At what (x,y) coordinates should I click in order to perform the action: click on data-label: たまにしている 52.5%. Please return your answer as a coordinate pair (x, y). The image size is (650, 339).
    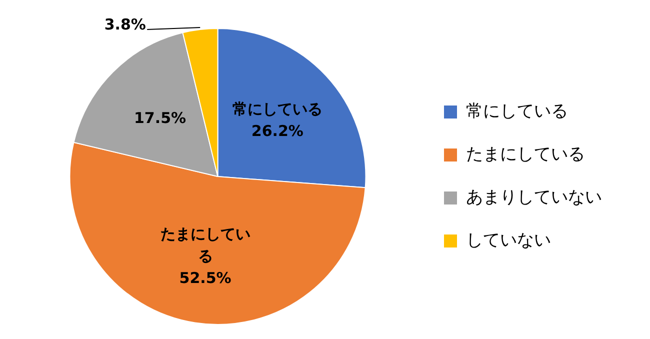
    Looking at the image, I should click on (205, 255).